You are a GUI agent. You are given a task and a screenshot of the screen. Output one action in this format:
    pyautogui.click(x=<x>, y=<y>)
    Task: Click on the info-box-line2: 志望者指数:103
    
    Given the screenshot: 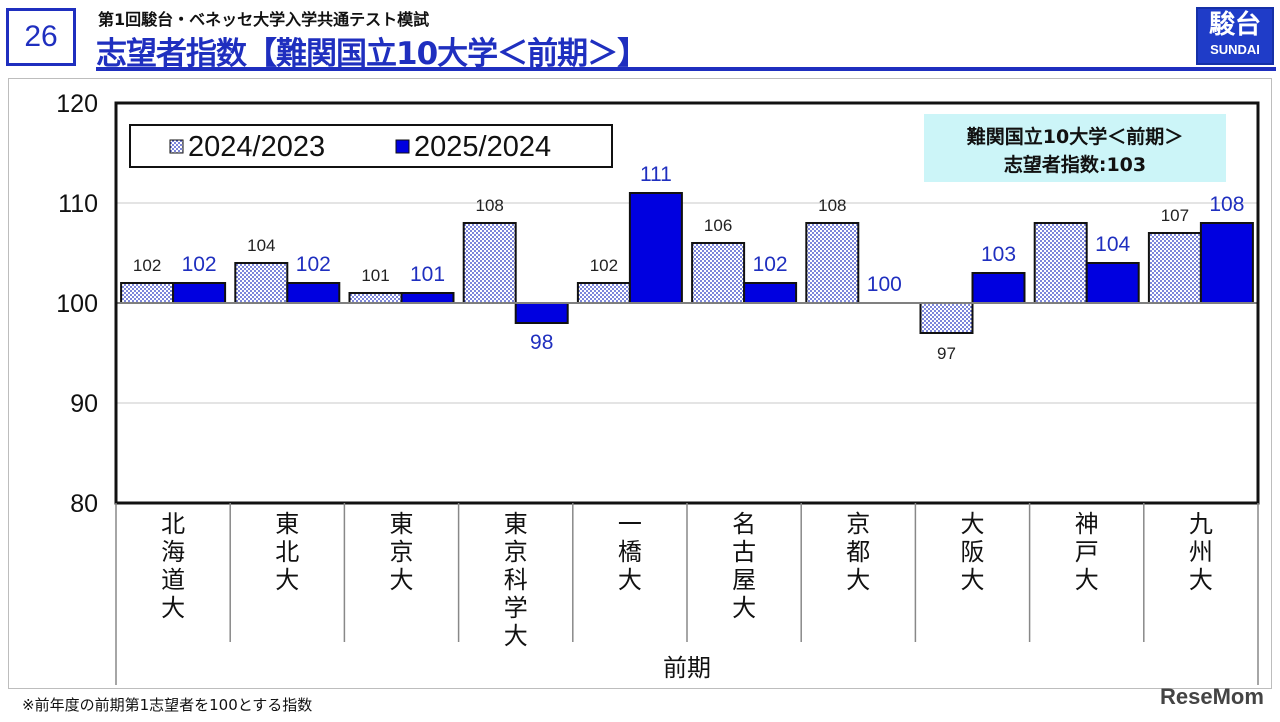 What is the action you would take?
    pyautogui.click(x=1075, y=164)
    